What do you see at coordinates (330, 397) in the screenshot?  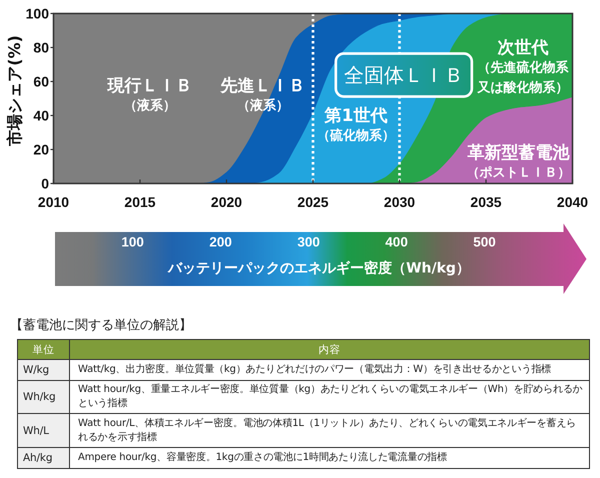 I see `text: Watt hour/kg、重量エネルギー密度。単位質量（kg）あたりどれくらいの電気エネルギー（Wh）を貯められるかという指標` at bounding box center [330, 397].